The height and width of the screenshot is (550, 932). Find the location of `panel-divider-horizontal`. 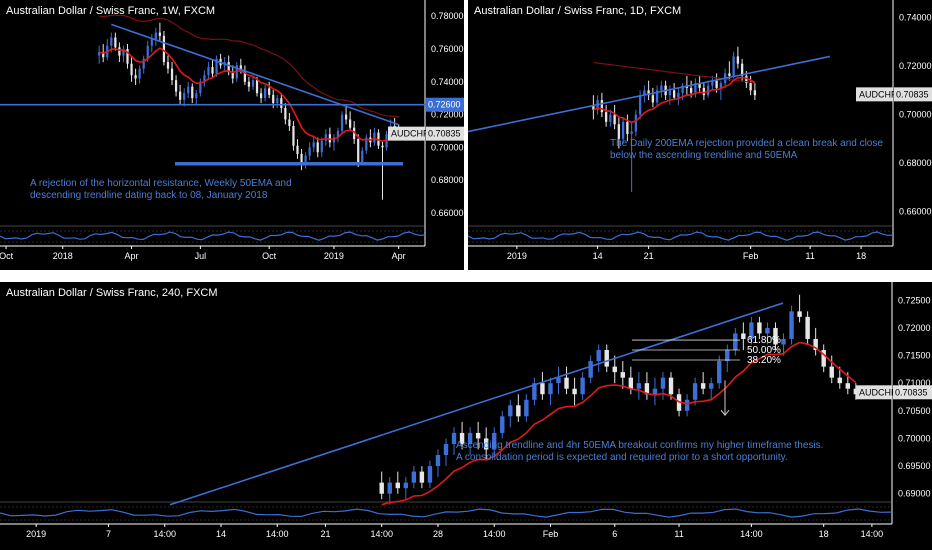

panel-divider-horizontal is located at coordinates (466, 276).